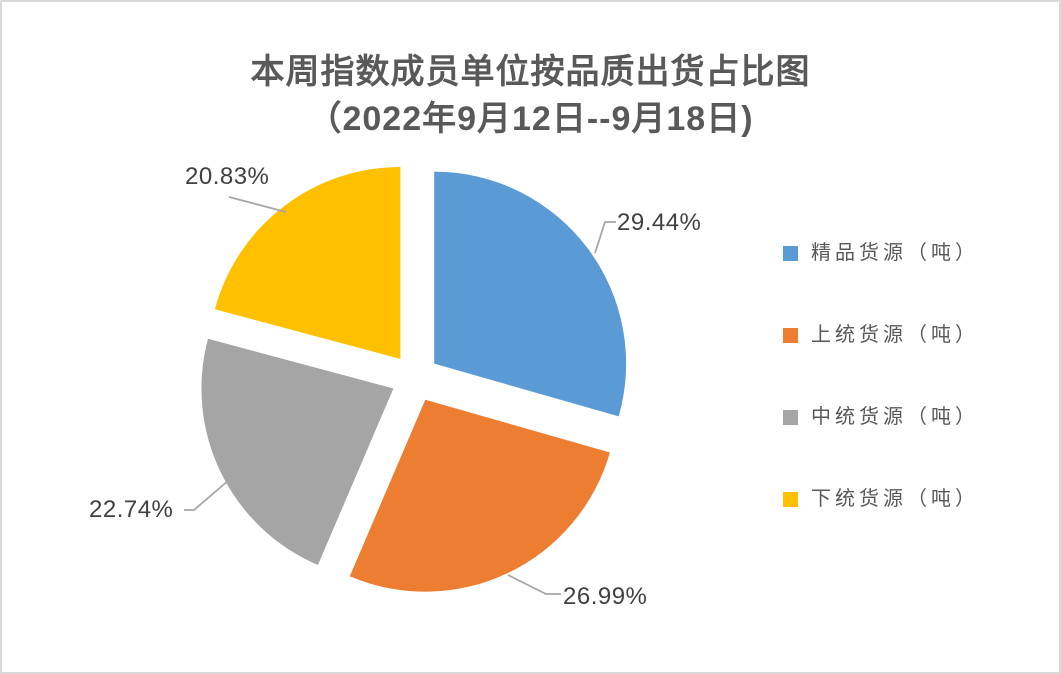 This screenshot has width=1061, height=674. I want to click on legend-swatch-orange, so click(790, 335).